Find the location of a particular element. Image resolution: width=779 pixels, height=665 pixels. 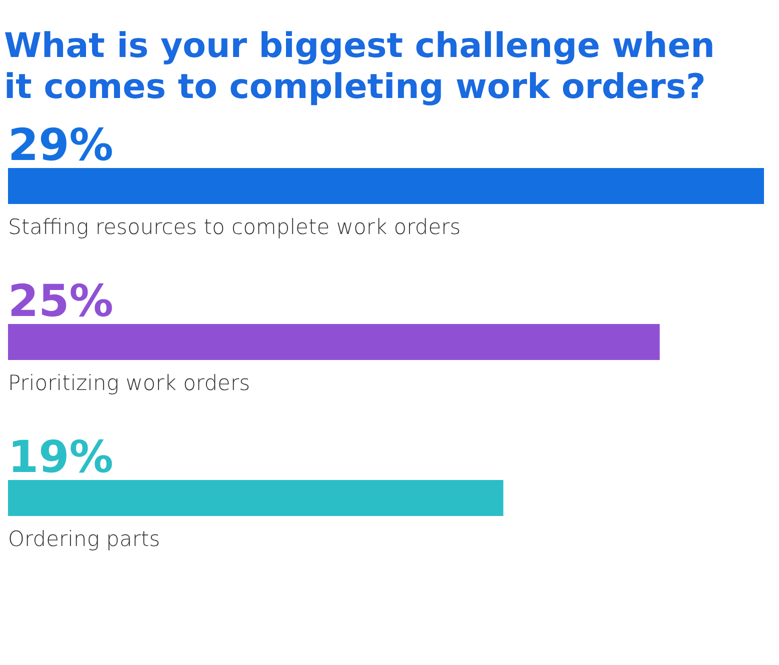

data-label: 25% is located at coordinates (61, 301).